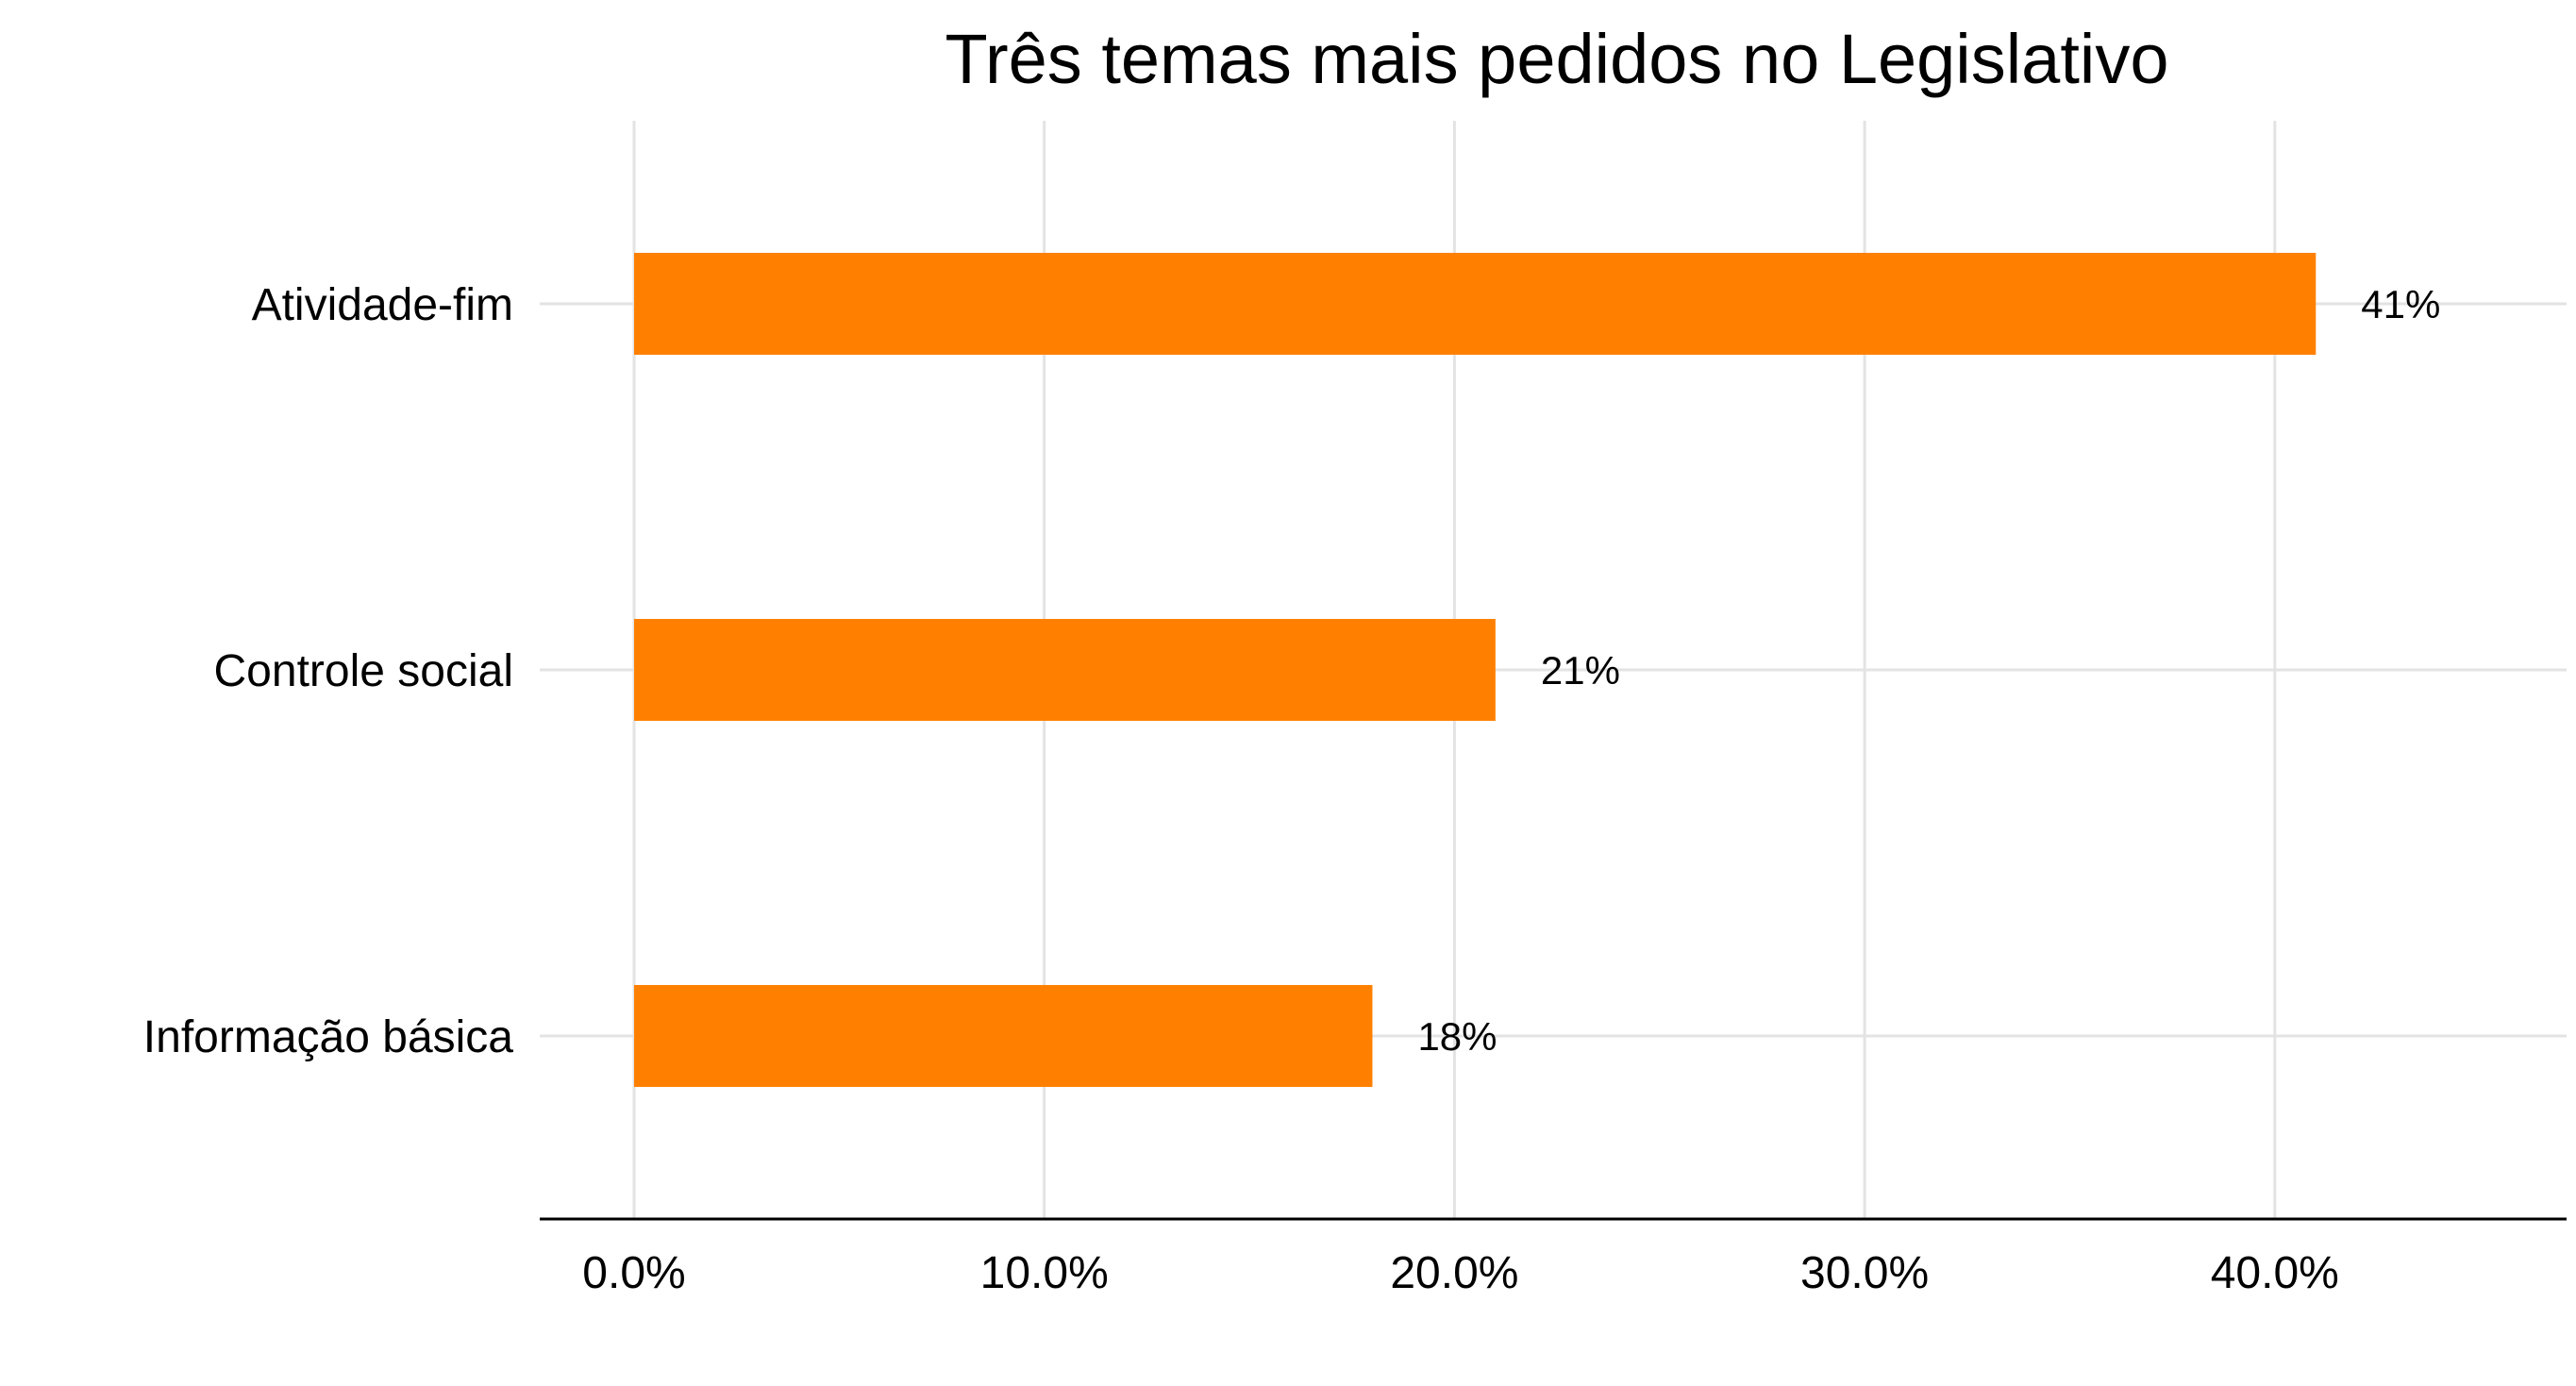  Describe the element at coordinates (1580, 670) in the screenshot. I see `value-label-1: 21%` at that location.